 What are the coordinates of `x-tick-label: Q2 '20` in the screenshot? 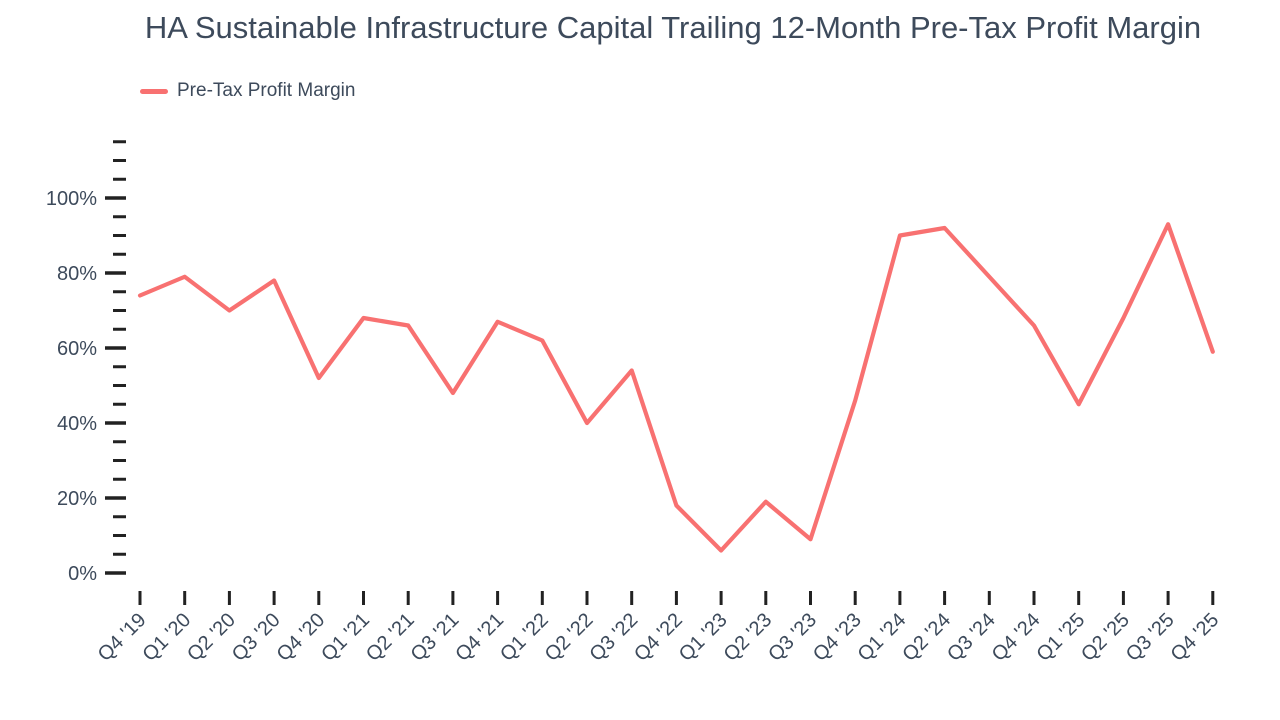 It's located at (211, 637).